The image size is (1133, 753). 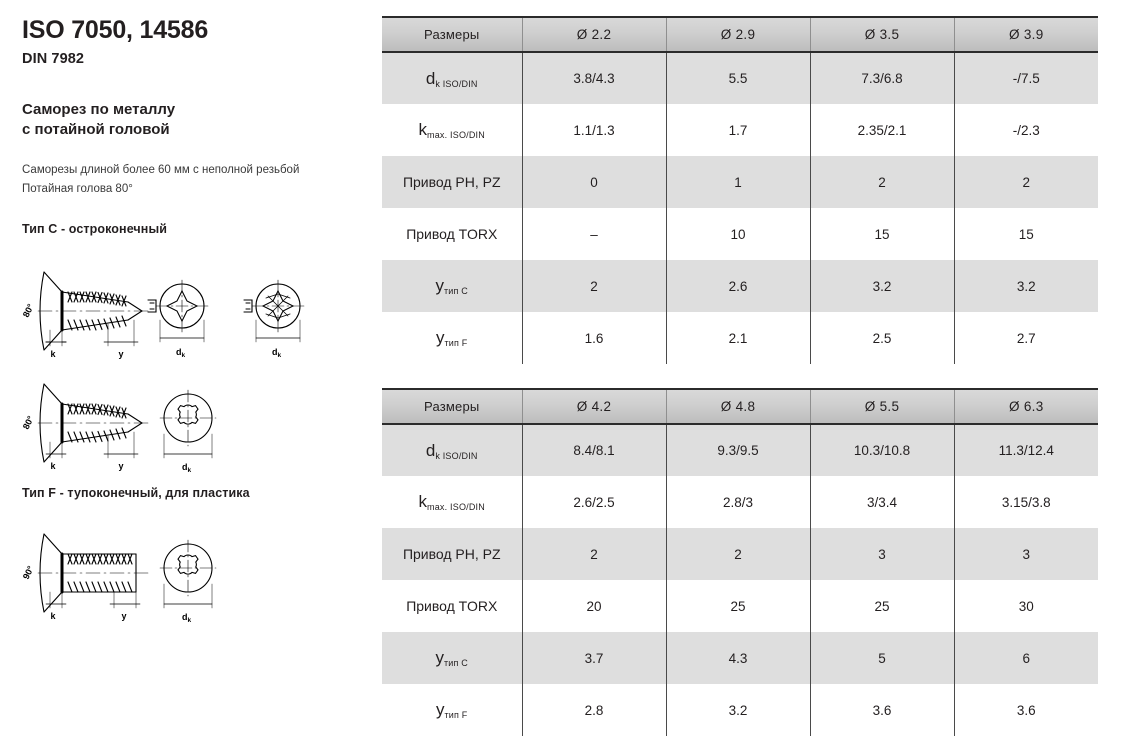 I want to click on dim-label-dk-pz: dk, so click(x=277, y=353).